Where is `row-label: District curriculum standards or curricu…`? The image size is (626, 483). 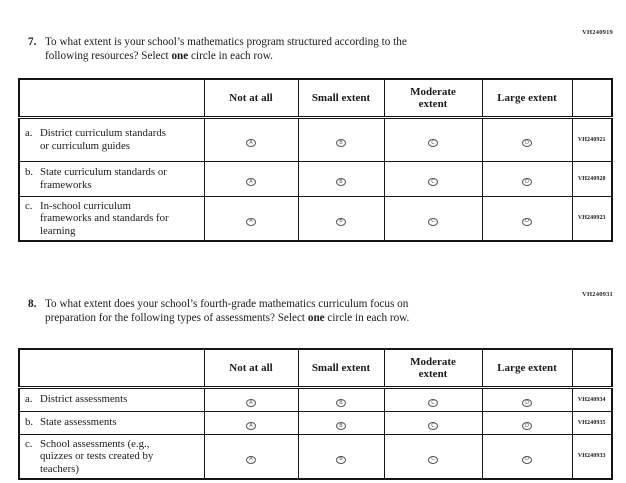 row-label: District curriculum standards or curricu… is located at coordinates (103, 139).